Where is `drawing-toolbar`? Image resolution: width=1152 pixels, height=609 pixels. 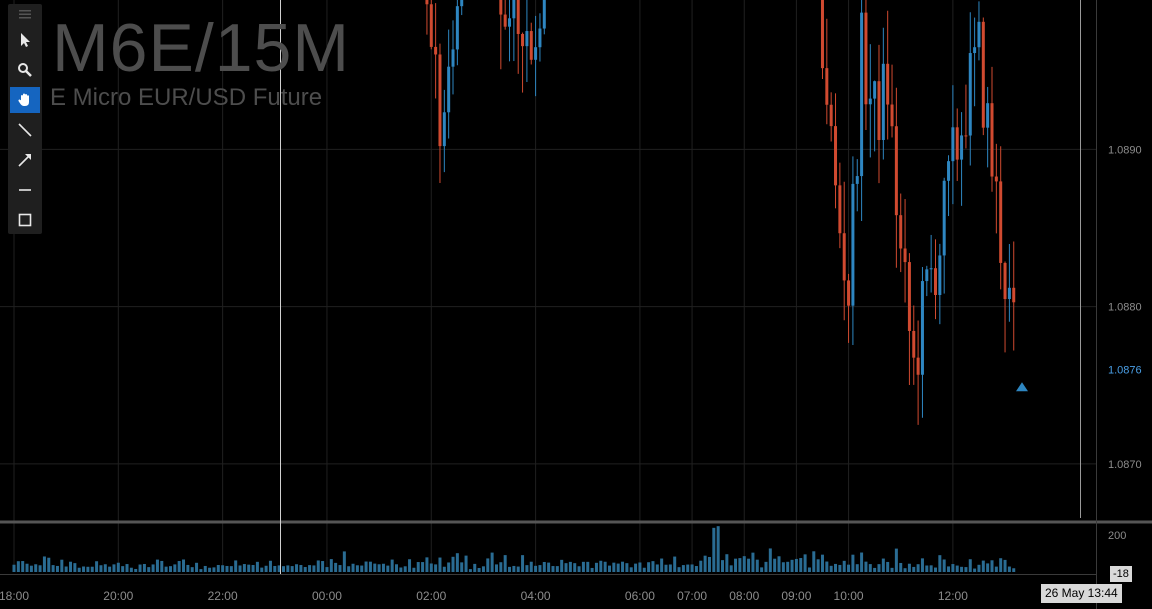
drawing-toolbar is located at coordinates (25, 119).